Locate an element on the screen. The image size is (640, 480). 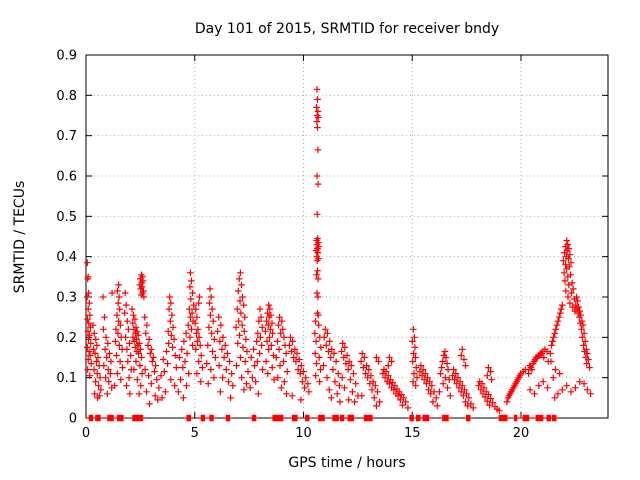
y-tick-label: 0.4 is located at coordinates (66, 257).